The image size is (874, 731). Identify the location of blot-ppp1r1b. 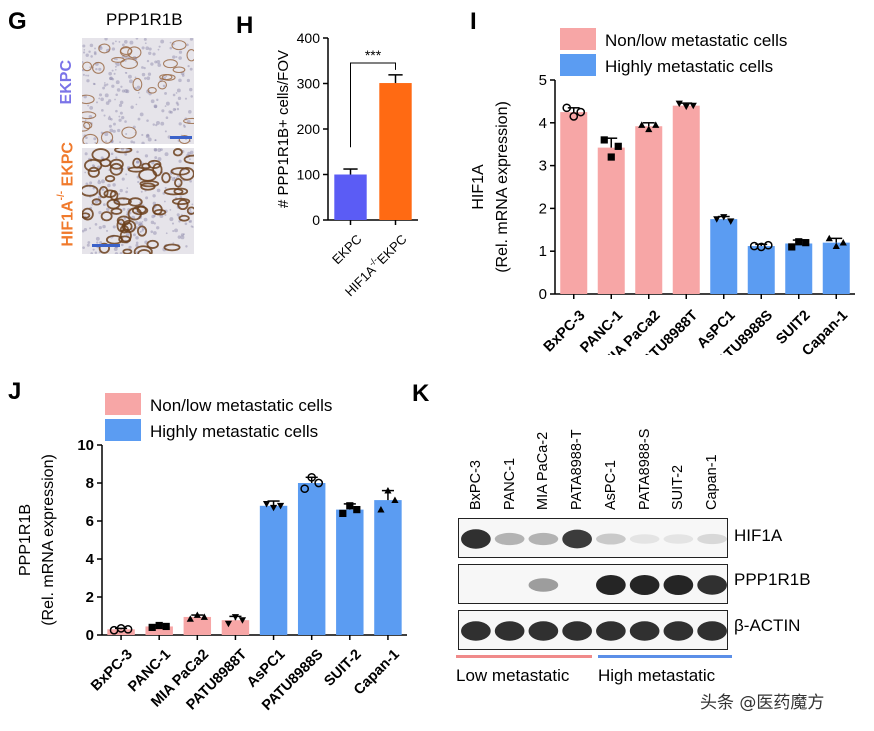
(593, 584).